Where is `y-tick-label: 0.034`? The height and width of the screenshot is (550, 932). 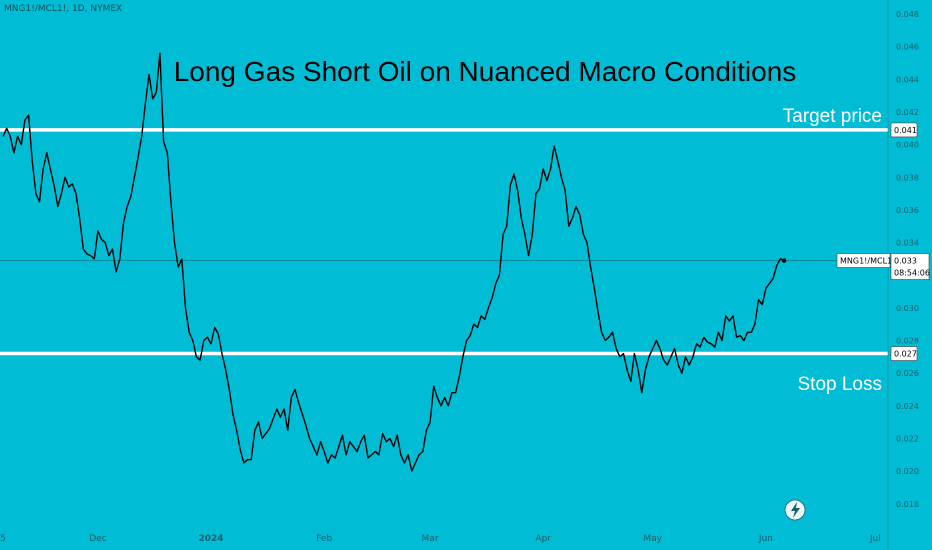 y-tick-label: 0.034 is located at coordinates (907, 243).